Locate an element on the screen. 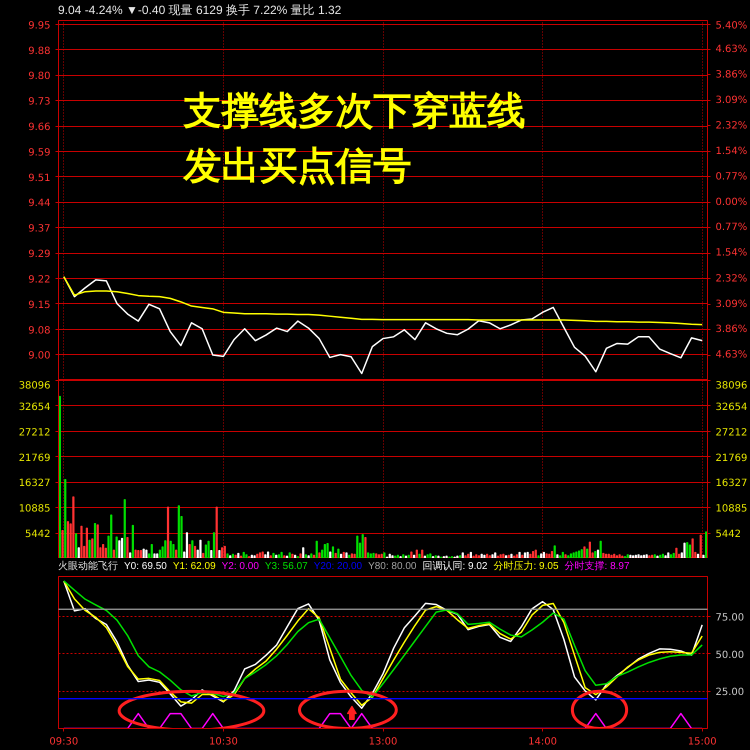 This screenshot has width=750, height=750. y-tick-label: 38096 is located at coordinates (34, 386).